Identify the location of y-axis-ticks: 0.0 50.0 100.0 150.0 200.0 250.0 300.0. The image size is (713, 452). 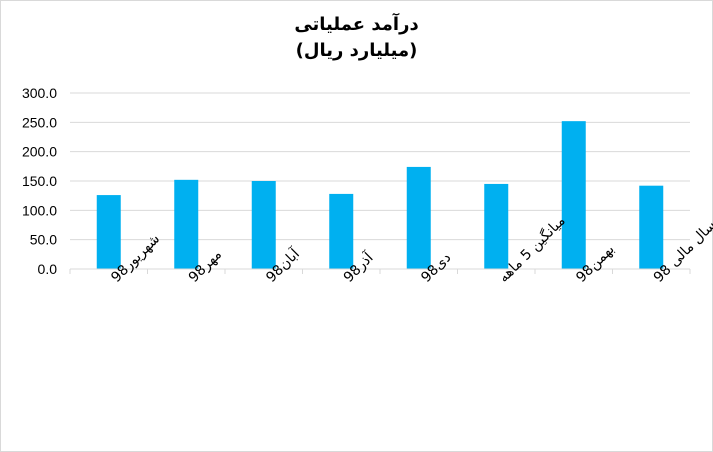
(39, 181).